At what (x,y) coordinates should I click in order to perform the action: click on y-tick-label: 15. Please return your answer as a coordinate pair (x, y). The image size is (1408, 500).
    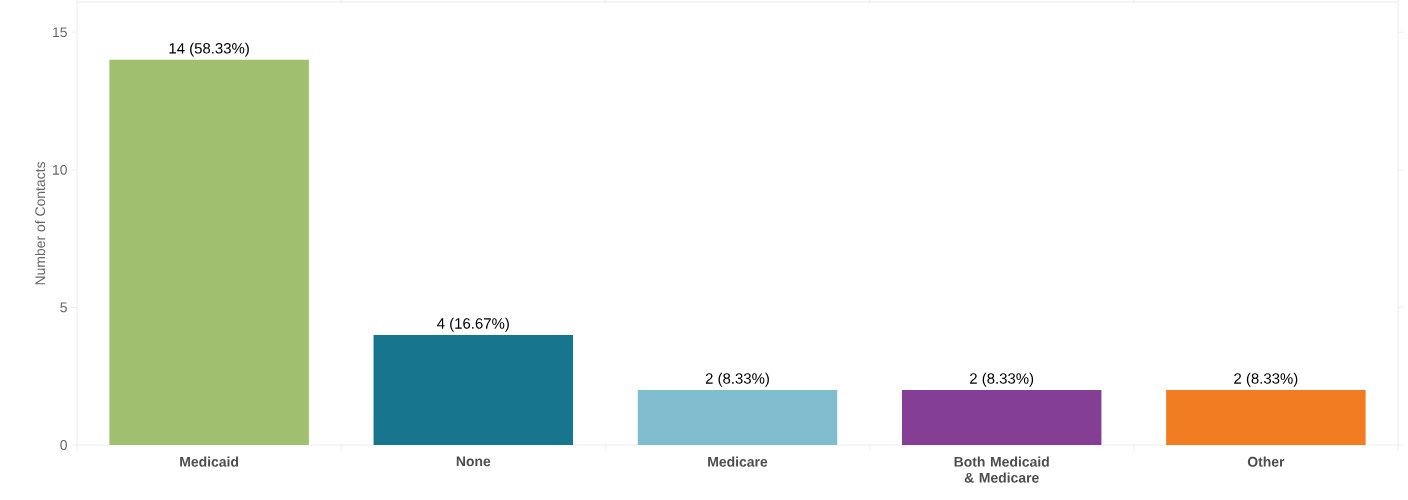
    Looking at the image, I should click on (60, 32).